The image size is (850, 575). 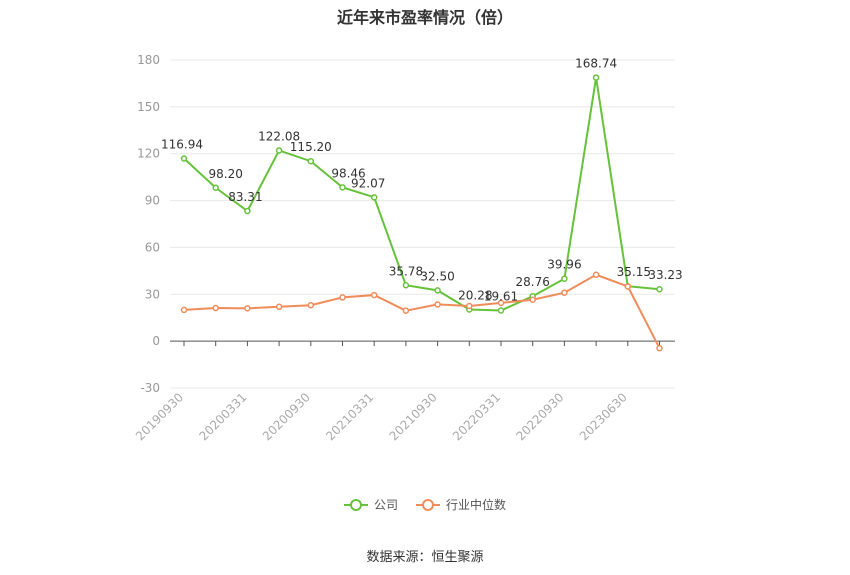 I want to click on y-tick-label: 0, so click(x=156, y=341).